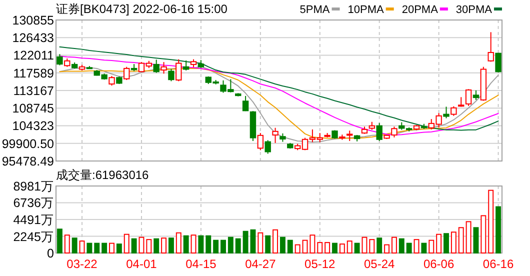 The image size is (530, 276). Describe the element at coordinates (33, 73) in the screenshot. I see `y-tick-label: 117589` at that location.